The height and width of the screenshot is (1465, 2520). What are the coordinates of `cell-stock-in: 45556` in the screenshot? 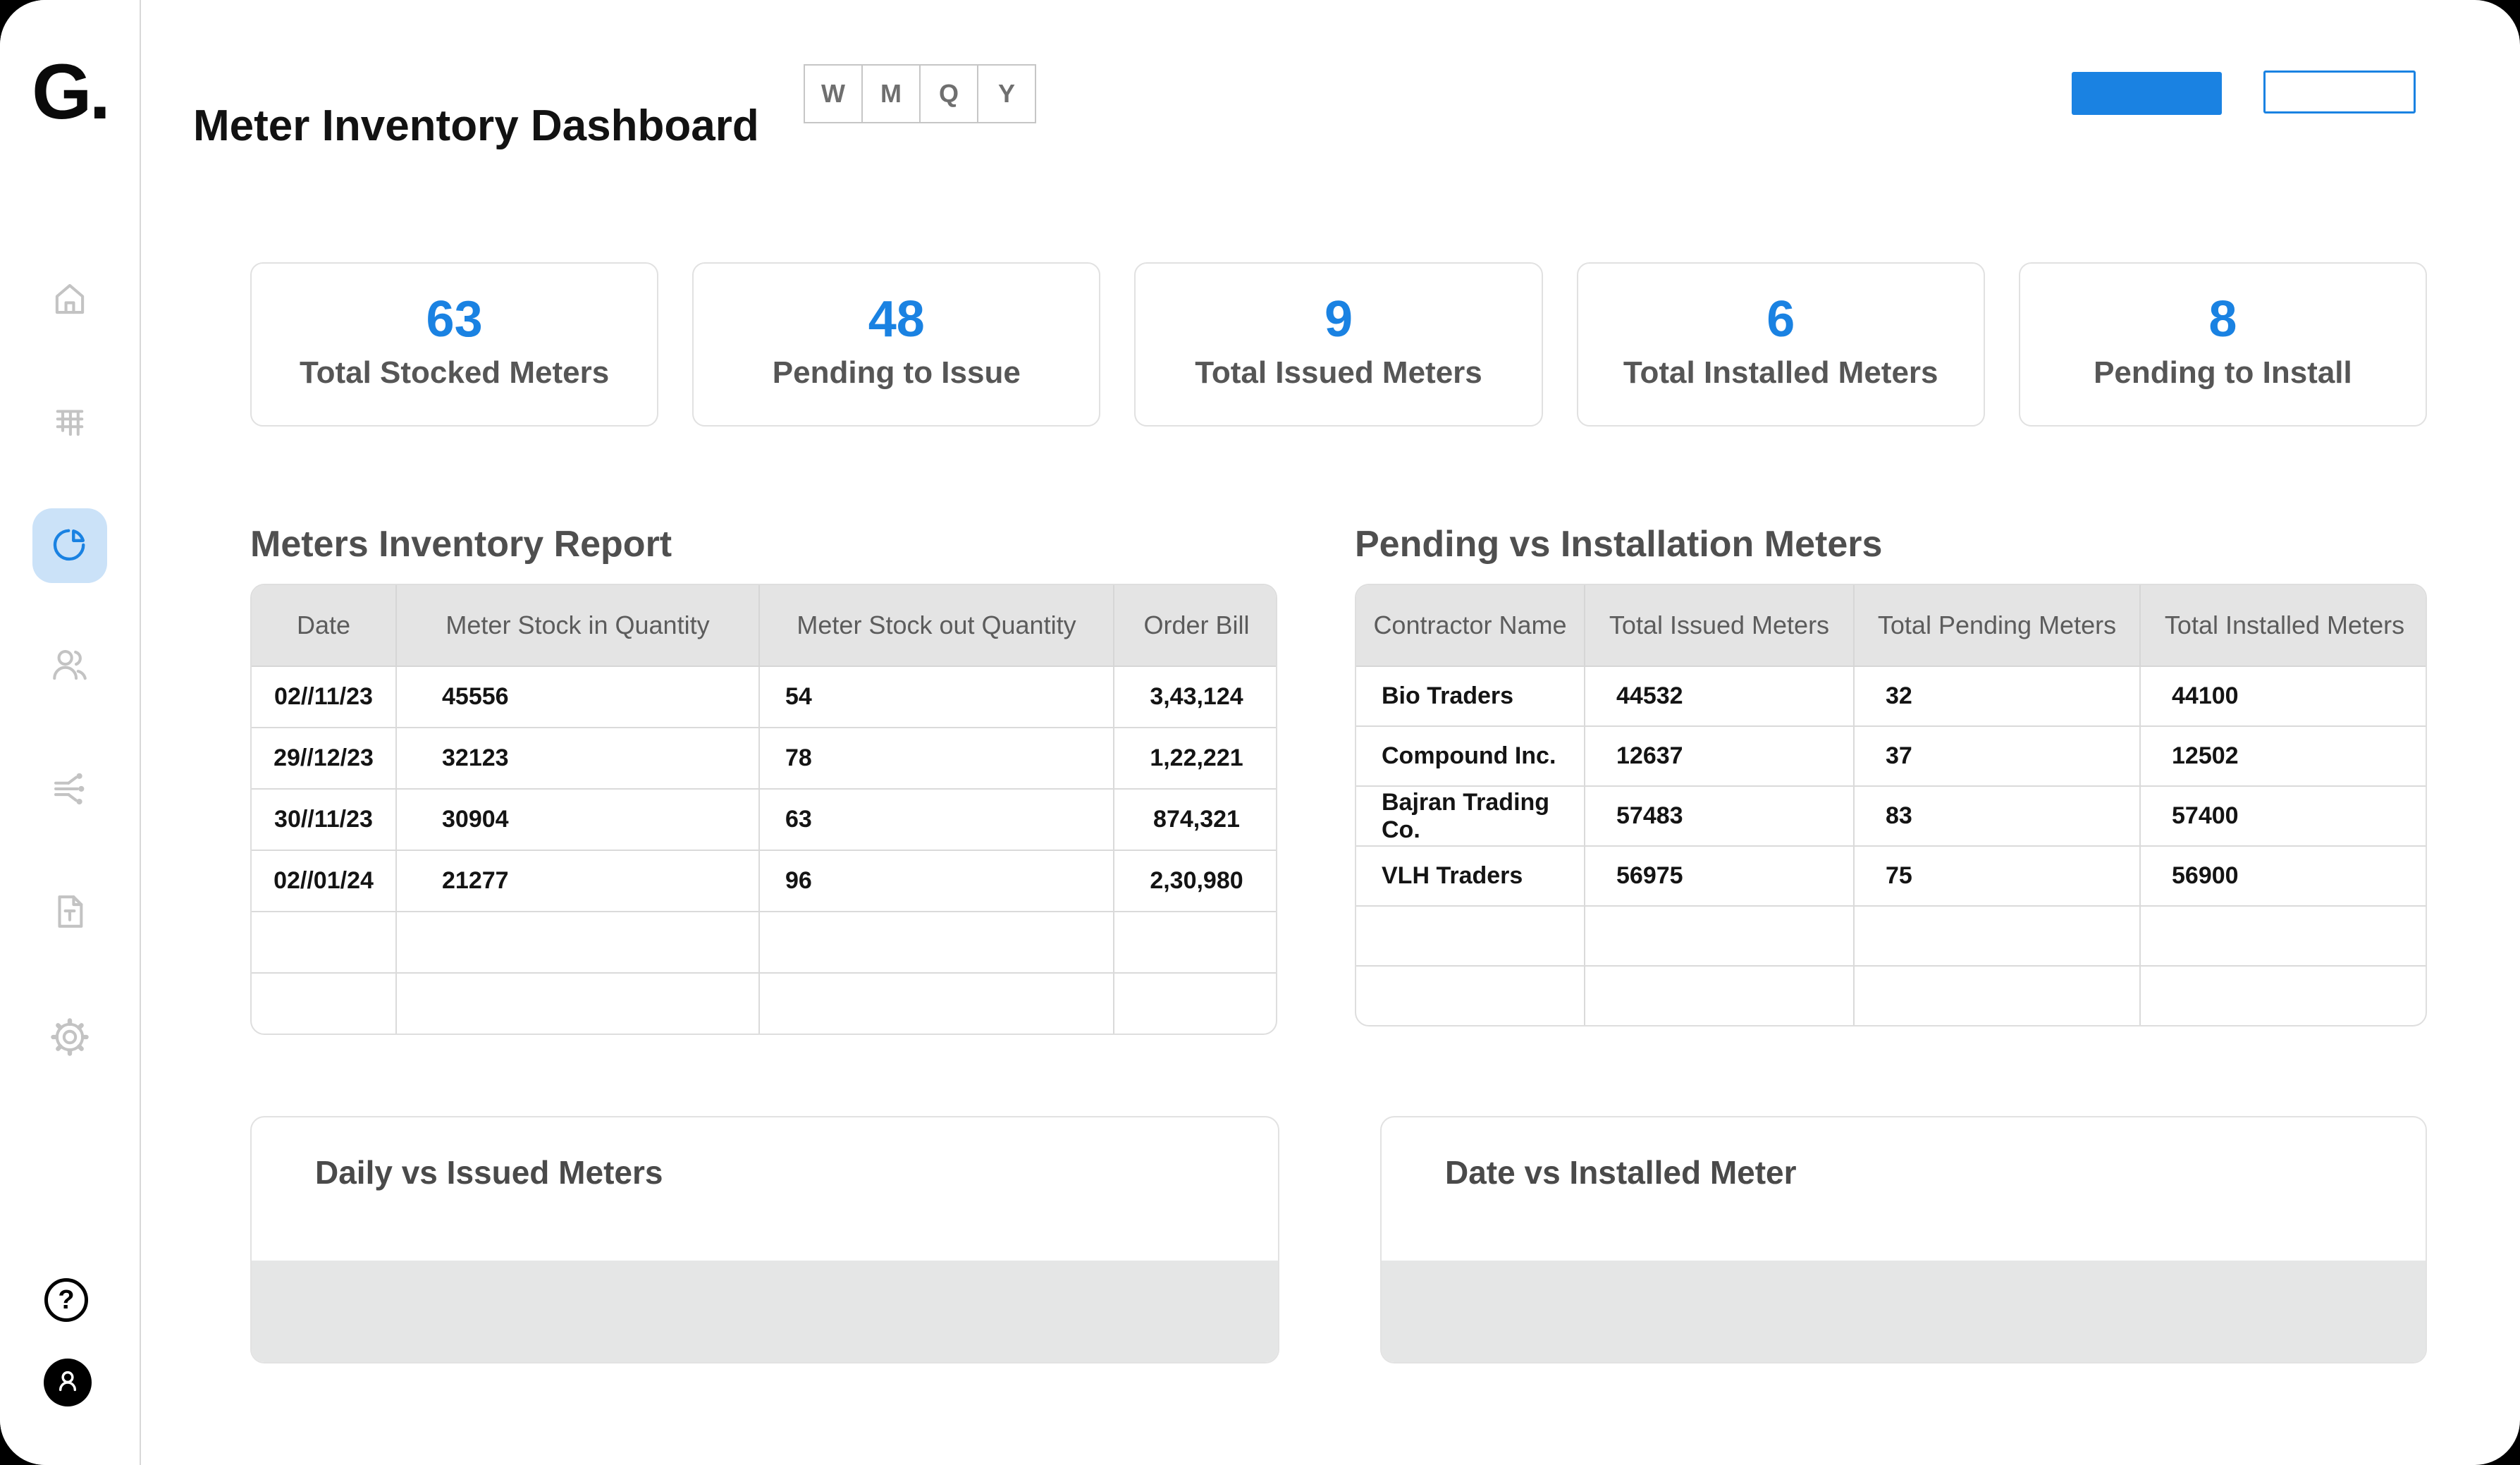 It's located at (578, 697).